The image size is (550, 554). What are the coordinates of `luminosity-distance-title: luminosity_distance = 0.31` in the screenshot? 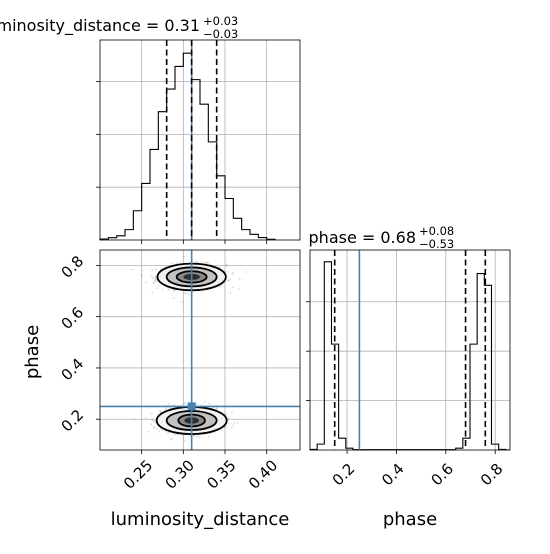 It's located at (100, 26).